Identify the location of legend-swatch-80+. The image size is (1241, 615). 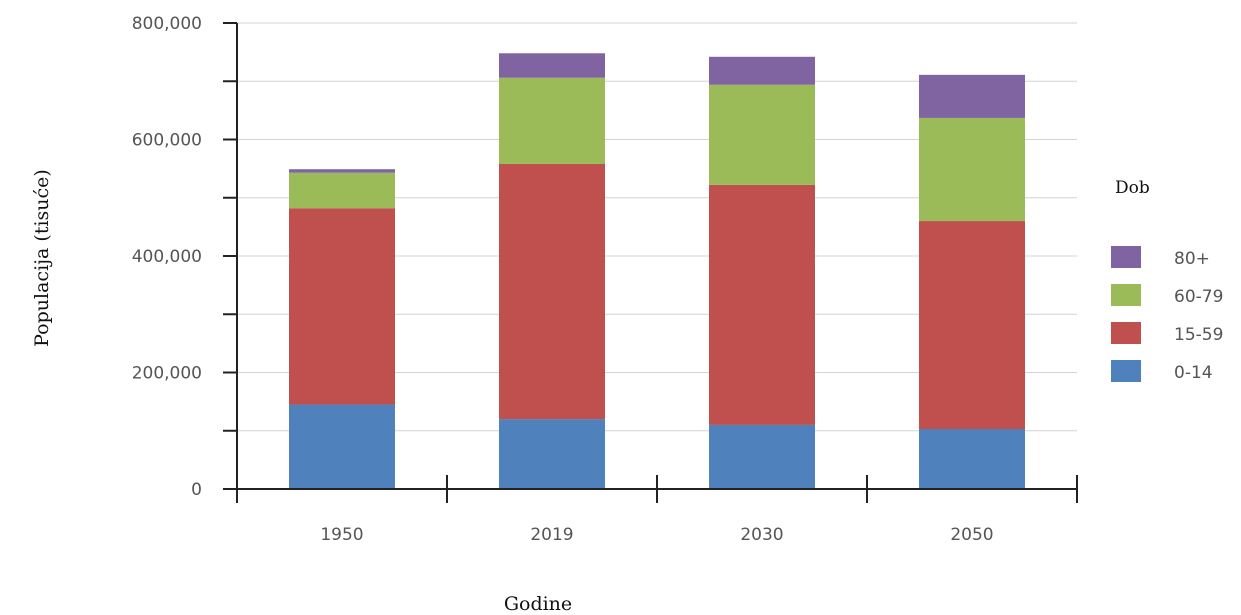
(1126, 257).